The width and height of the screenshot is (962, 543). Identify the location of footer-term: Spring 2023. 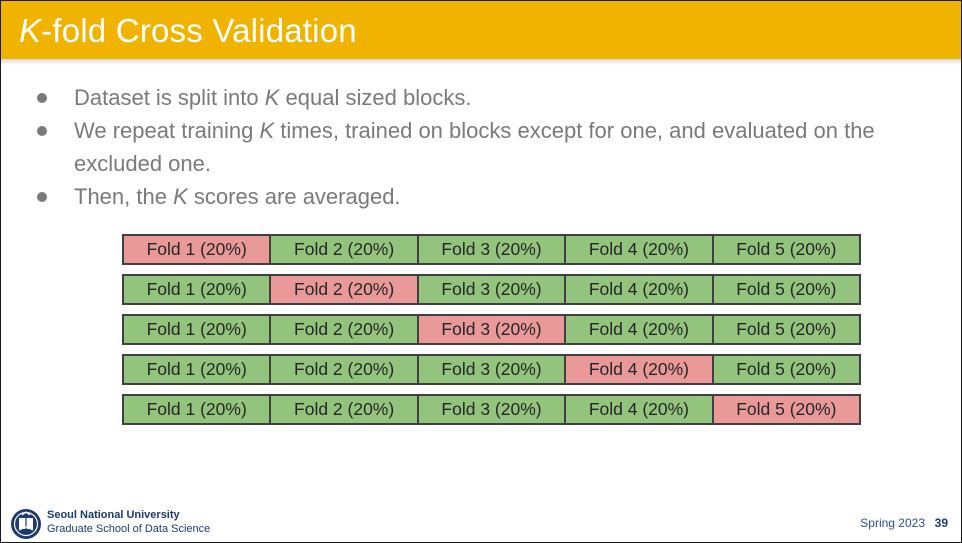
(892, 523).